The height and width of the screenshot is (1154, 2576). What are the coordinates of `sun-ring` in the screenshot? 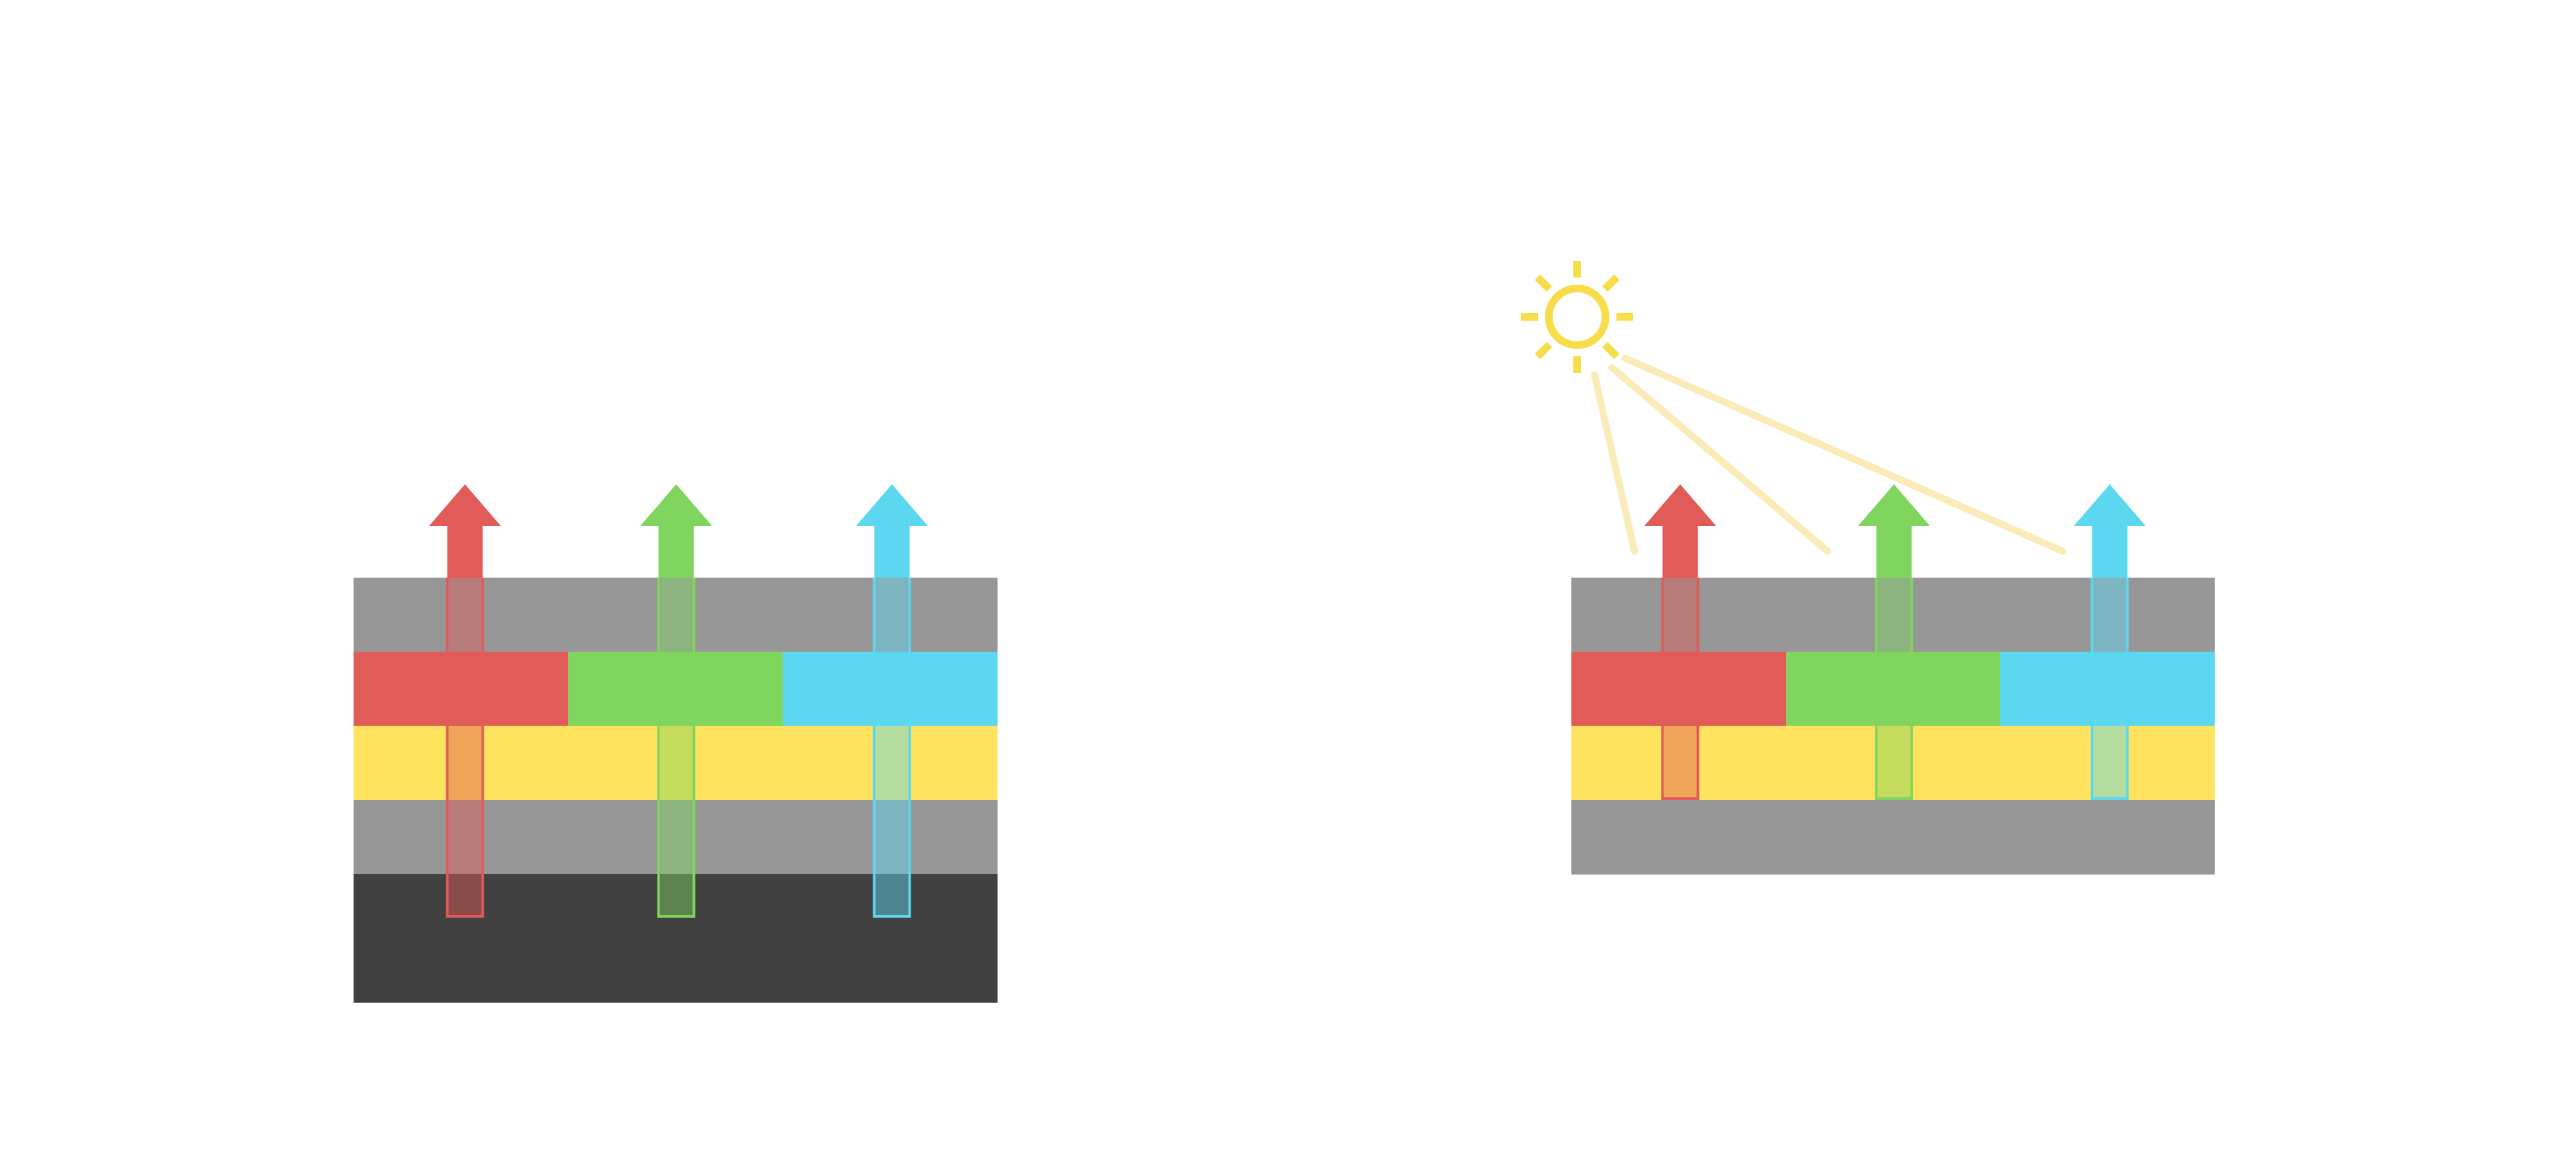 It's located at (1577, 317).